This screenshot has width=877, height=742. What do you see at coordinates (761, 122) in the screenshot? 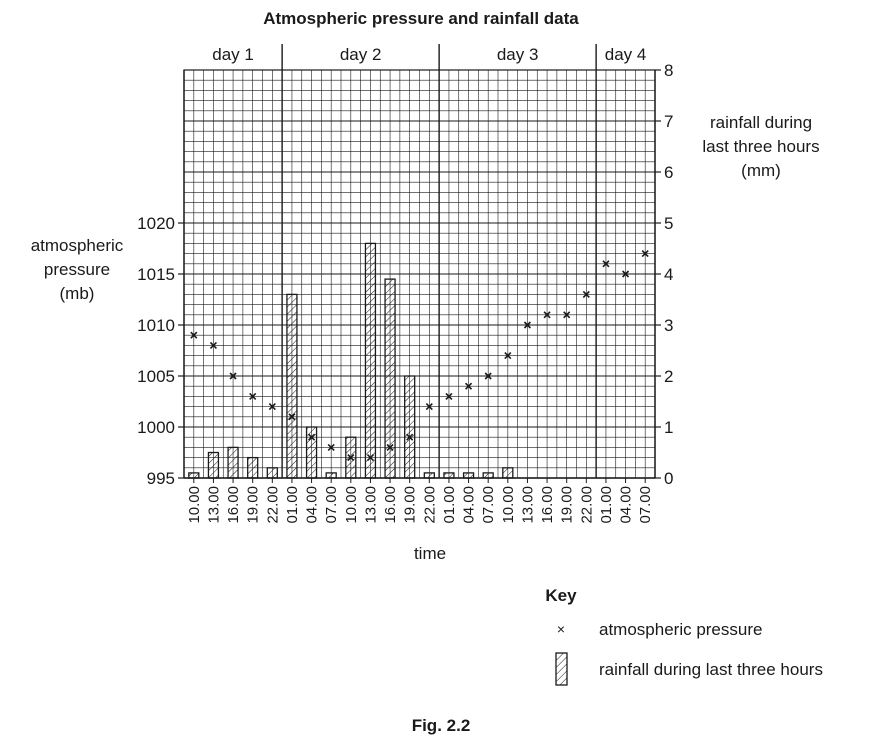
I see `right-axis-label-line: rainfall during` at bounding box center [761, 122].